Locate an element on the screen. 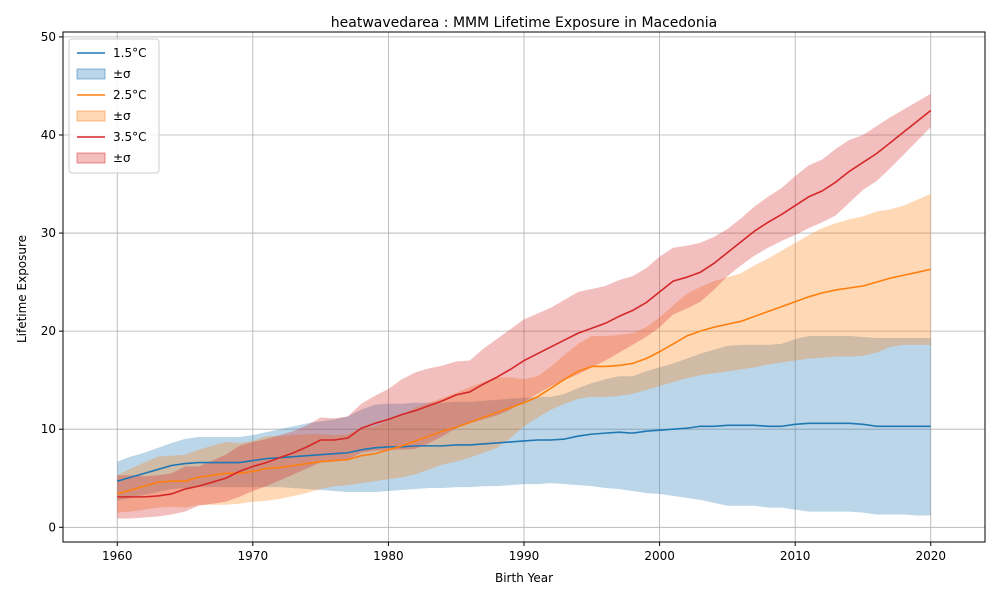  x-axis-label: Birth Year is located at coordinates (524, 578).